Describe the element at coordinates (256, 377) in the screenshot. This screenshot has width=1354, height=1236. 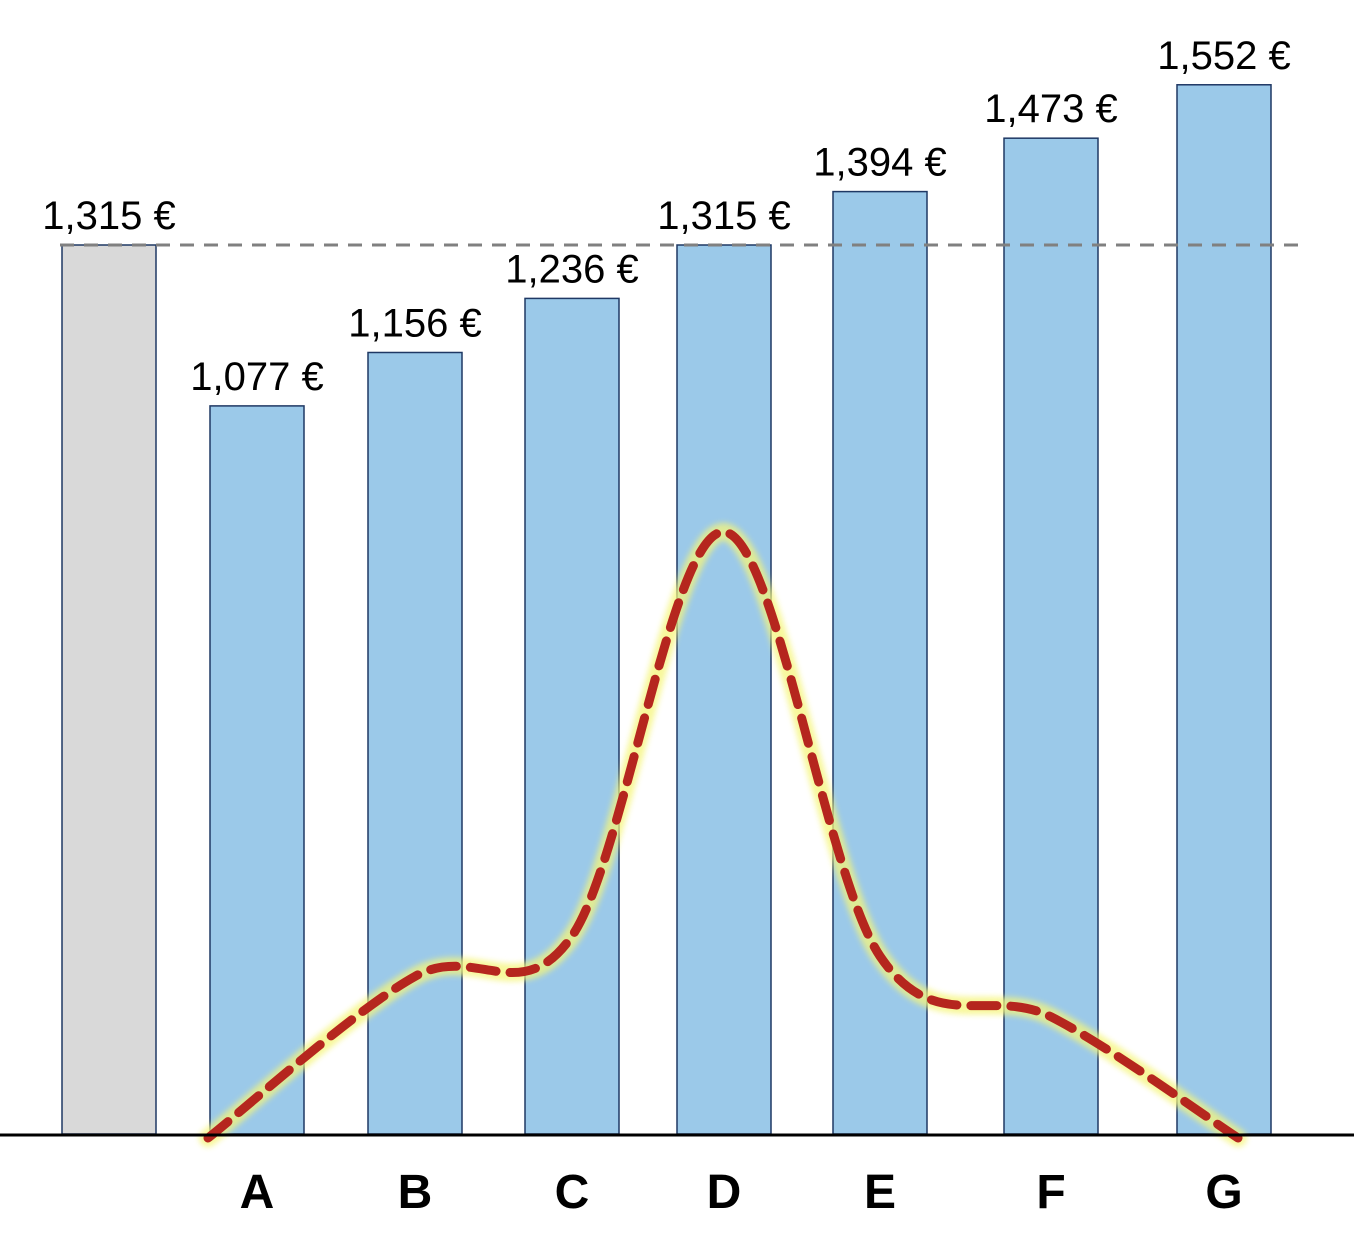
I see `value-label-a: 1,077 €` at that location.